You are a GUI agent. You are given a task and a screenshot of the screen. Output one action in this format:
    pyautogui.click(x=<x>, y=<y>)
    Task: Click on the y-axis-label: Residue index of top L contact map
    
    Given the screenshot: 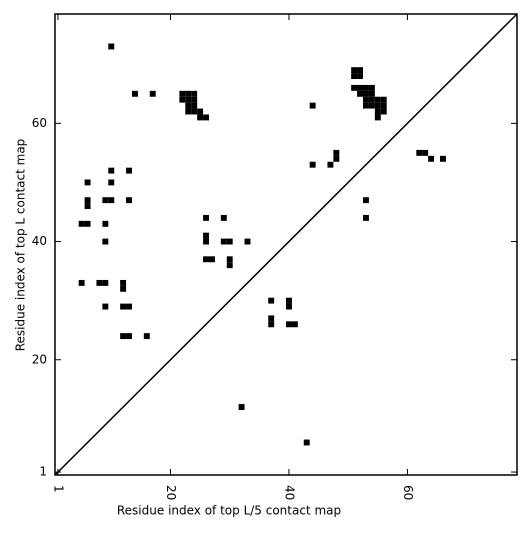 What is the action you would take?
    pyautogui.click(x=21, y=245)
    